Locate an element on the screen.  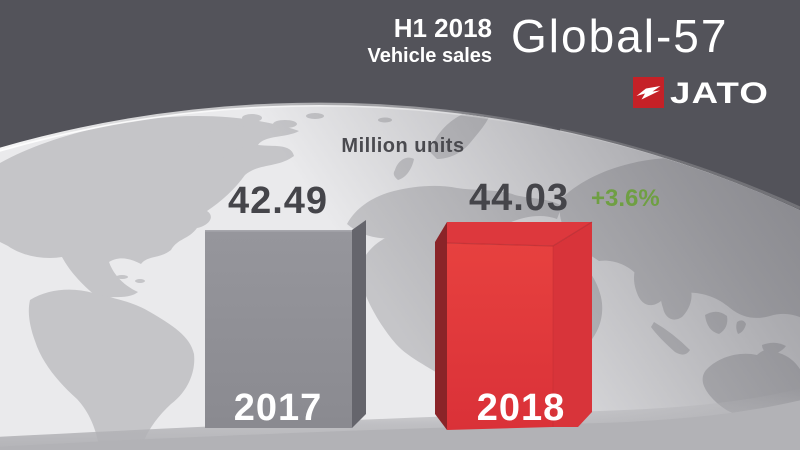
jato-bird-icon is located at coordinates (648, 93).